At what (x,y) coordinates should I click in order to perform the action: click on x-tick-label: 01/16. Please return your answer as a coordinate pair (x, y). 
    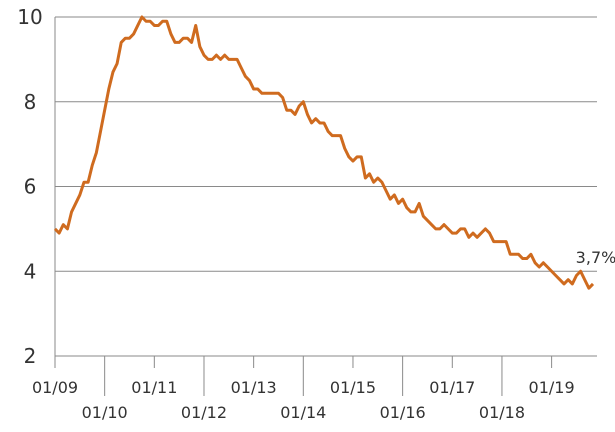
    Looking at the image, I should click on (403, 412).